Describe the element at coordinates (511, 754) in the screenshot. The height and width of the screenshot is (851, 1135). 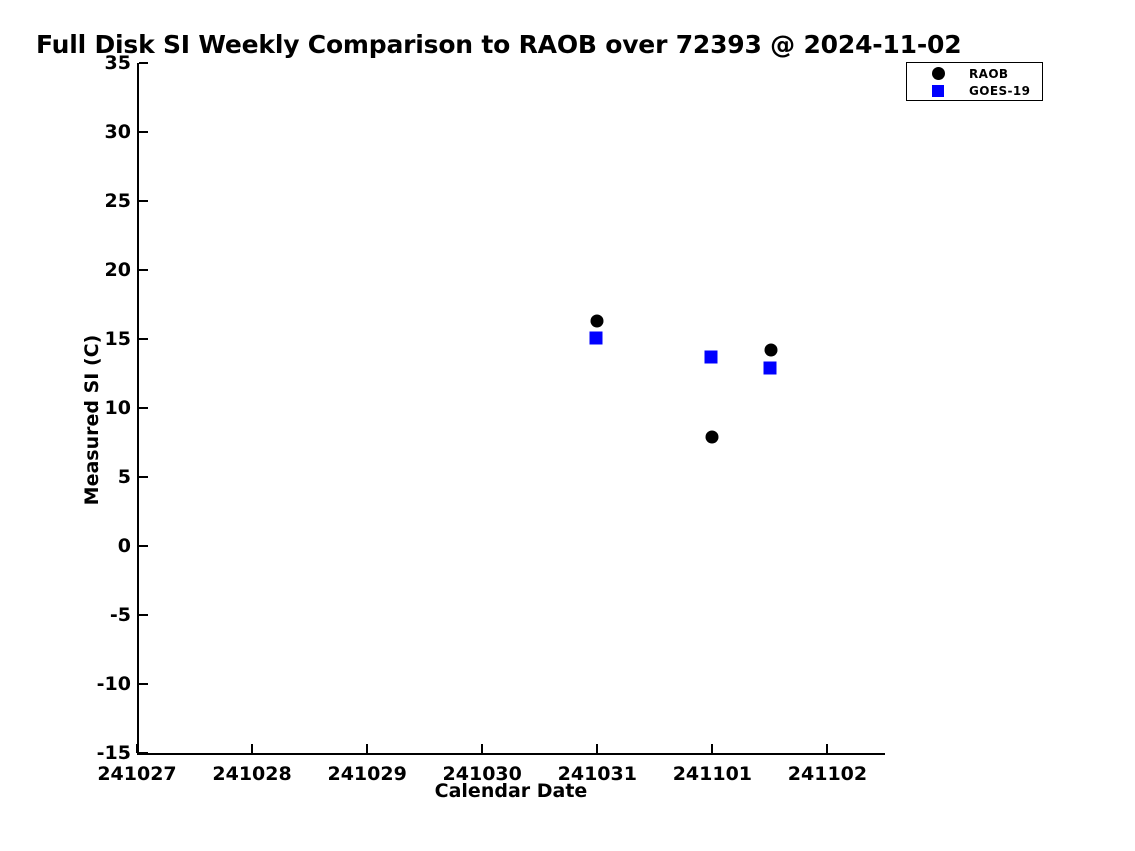
I see `x-axis-line` at that location.